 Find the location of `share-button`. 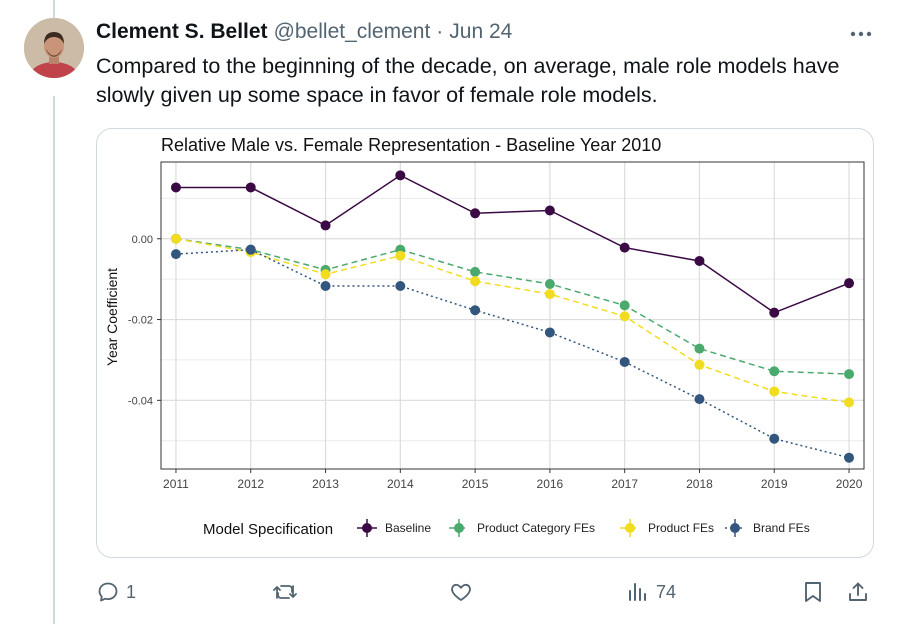

share-button is located at coordinates (858, 592).